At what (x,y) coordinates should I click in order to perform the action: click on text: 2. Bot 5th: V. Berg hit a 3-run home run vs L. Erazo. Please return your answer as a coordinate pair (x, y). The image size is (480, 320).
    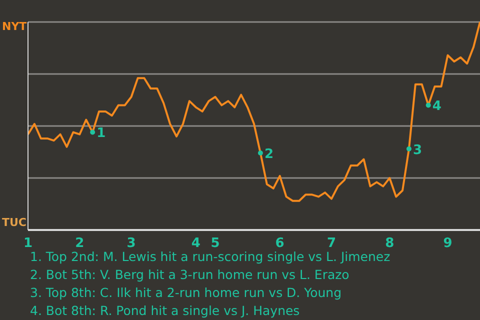
    Looking at the image, I should click on (190, 275).